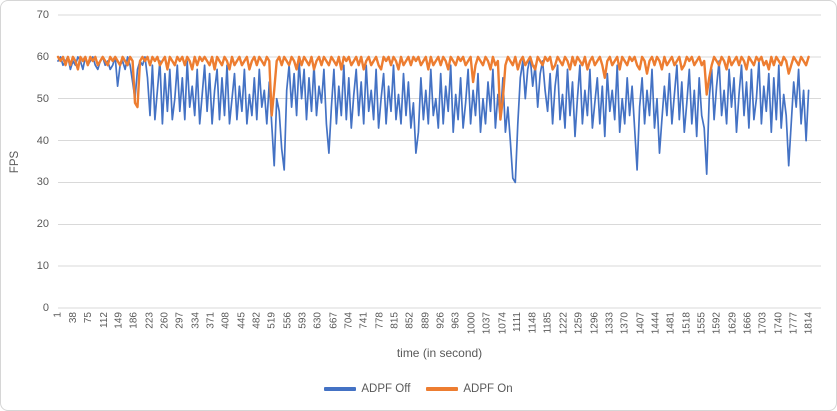 This screenshot has height=411, width=837. Describe the element at coordinates (433, 88) in the screenshot. I see `series-line-adpf-on` at that location.